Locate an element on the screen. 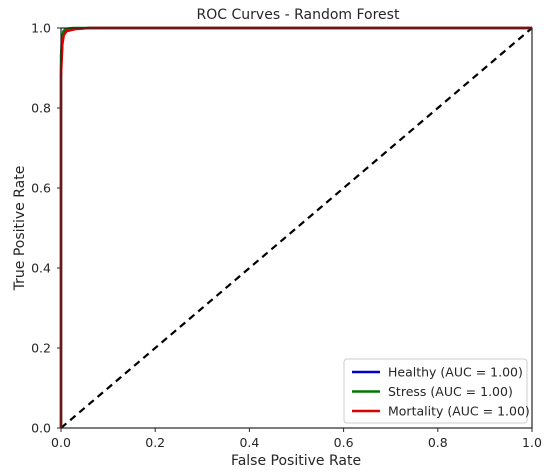  y-tick-label: 0.4 is located at coordinates (41, 268).